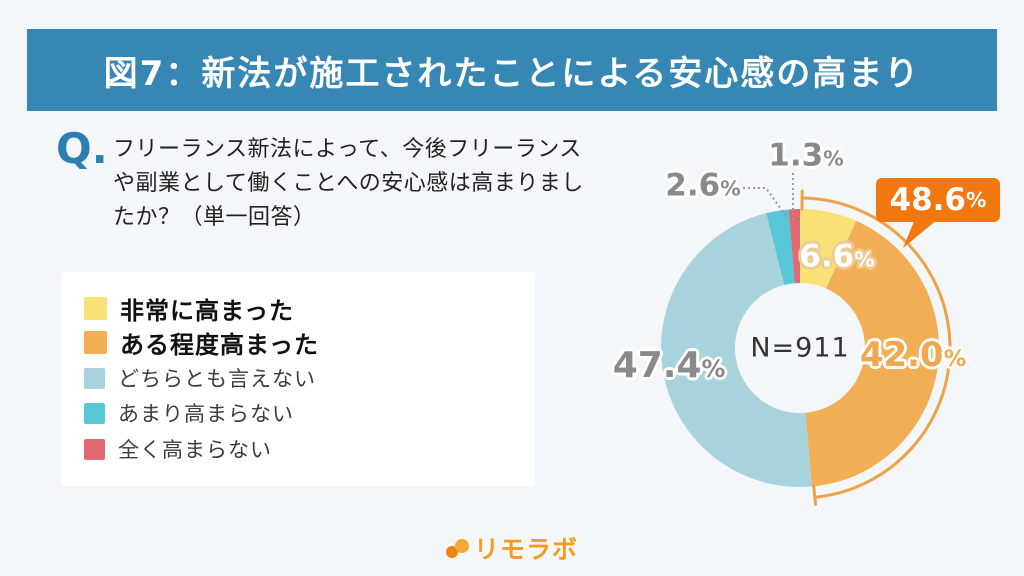  What do you see at coordinates (94, 378) in the screenshot?
I see `legend-swatch-lightblue-icon` at bounding box center [94, 378].